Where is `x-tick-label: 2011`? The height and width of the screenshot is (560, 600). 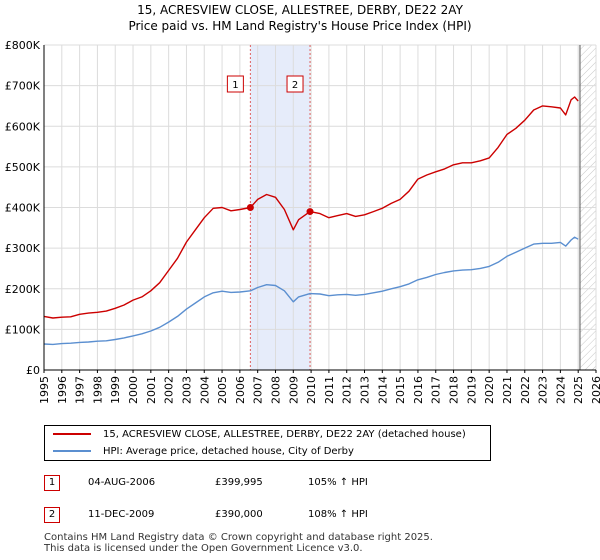
x-tick-label: 2011 is located at coordinates (329, 390).